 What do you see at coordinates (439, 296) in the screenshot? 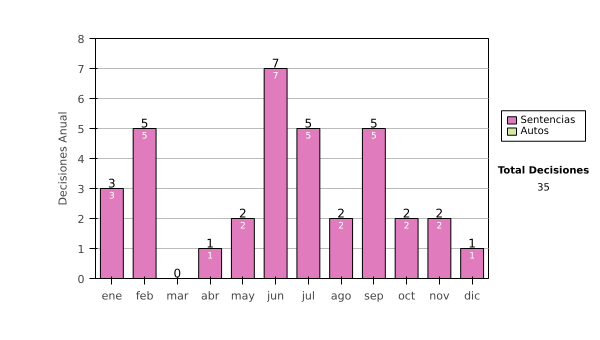
I see `x-tick-label: nov` at bounding box center [439, 296].